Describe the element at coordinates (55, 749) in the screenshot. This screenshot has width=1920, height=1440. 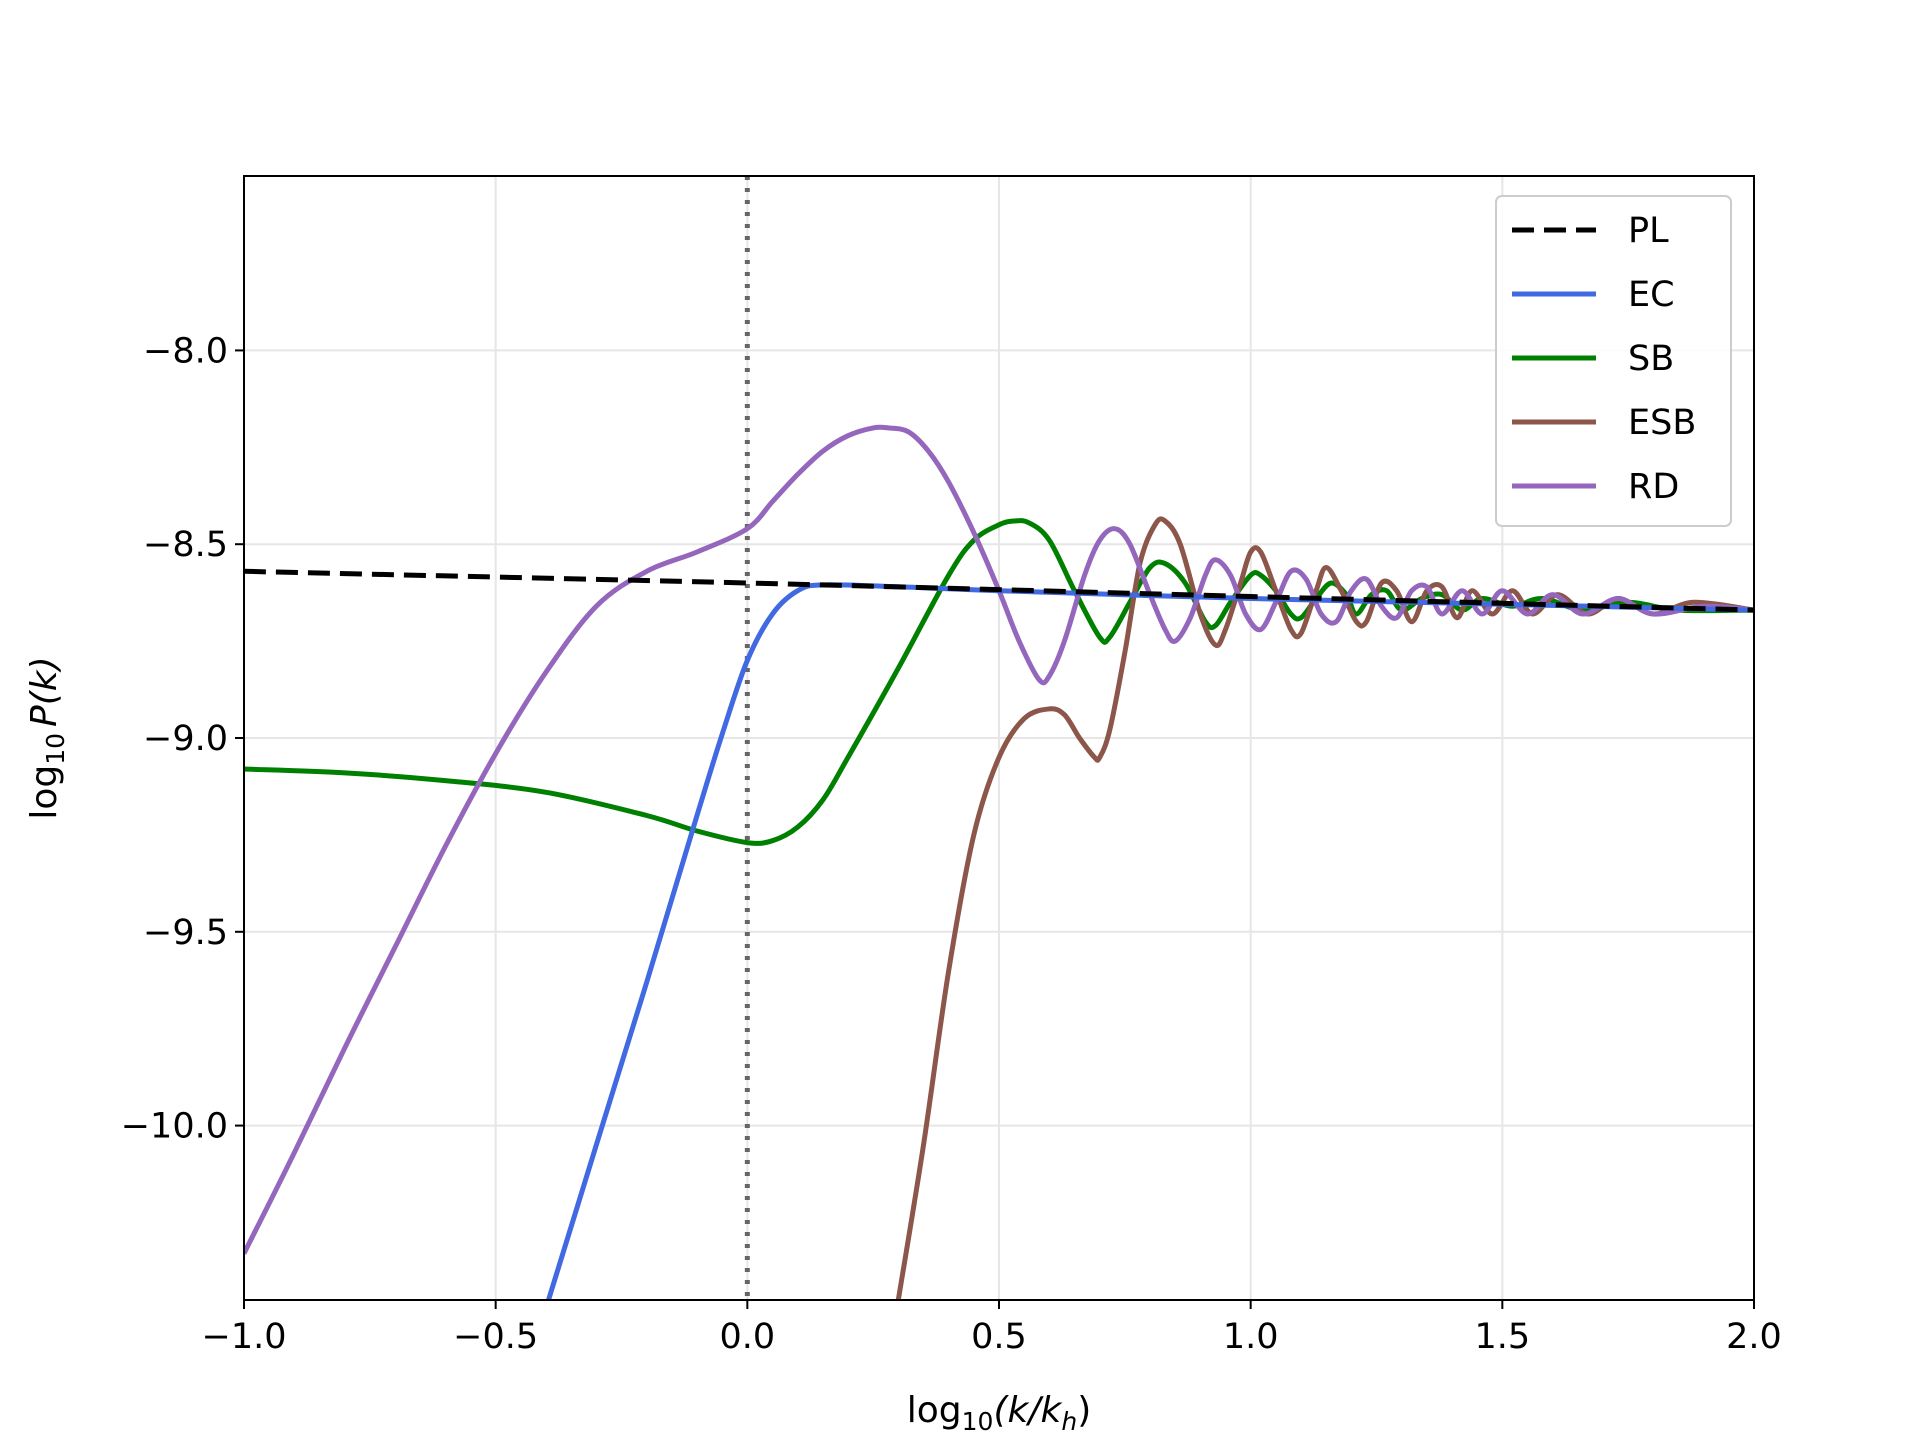
I see `y-axis-label-sub: 10` at that location.